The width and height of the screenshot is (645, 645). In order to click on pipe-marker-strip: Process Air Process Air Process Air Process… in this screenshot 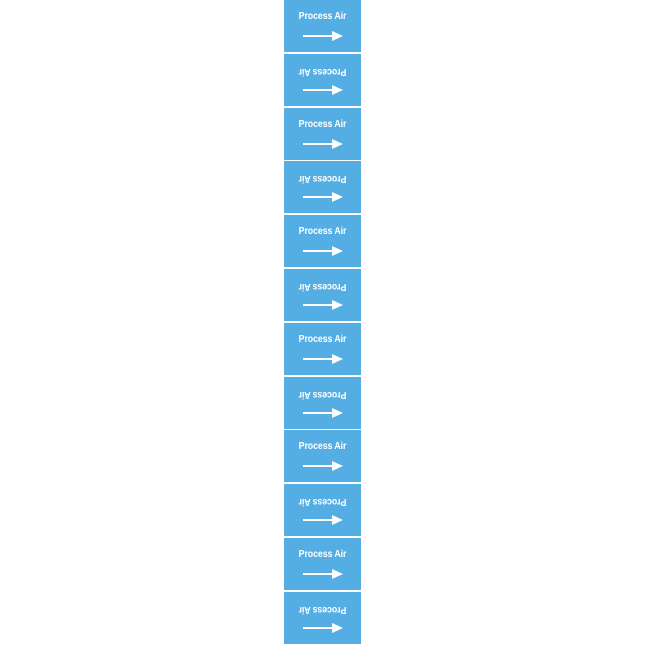, I will do `click(322, 322)`.